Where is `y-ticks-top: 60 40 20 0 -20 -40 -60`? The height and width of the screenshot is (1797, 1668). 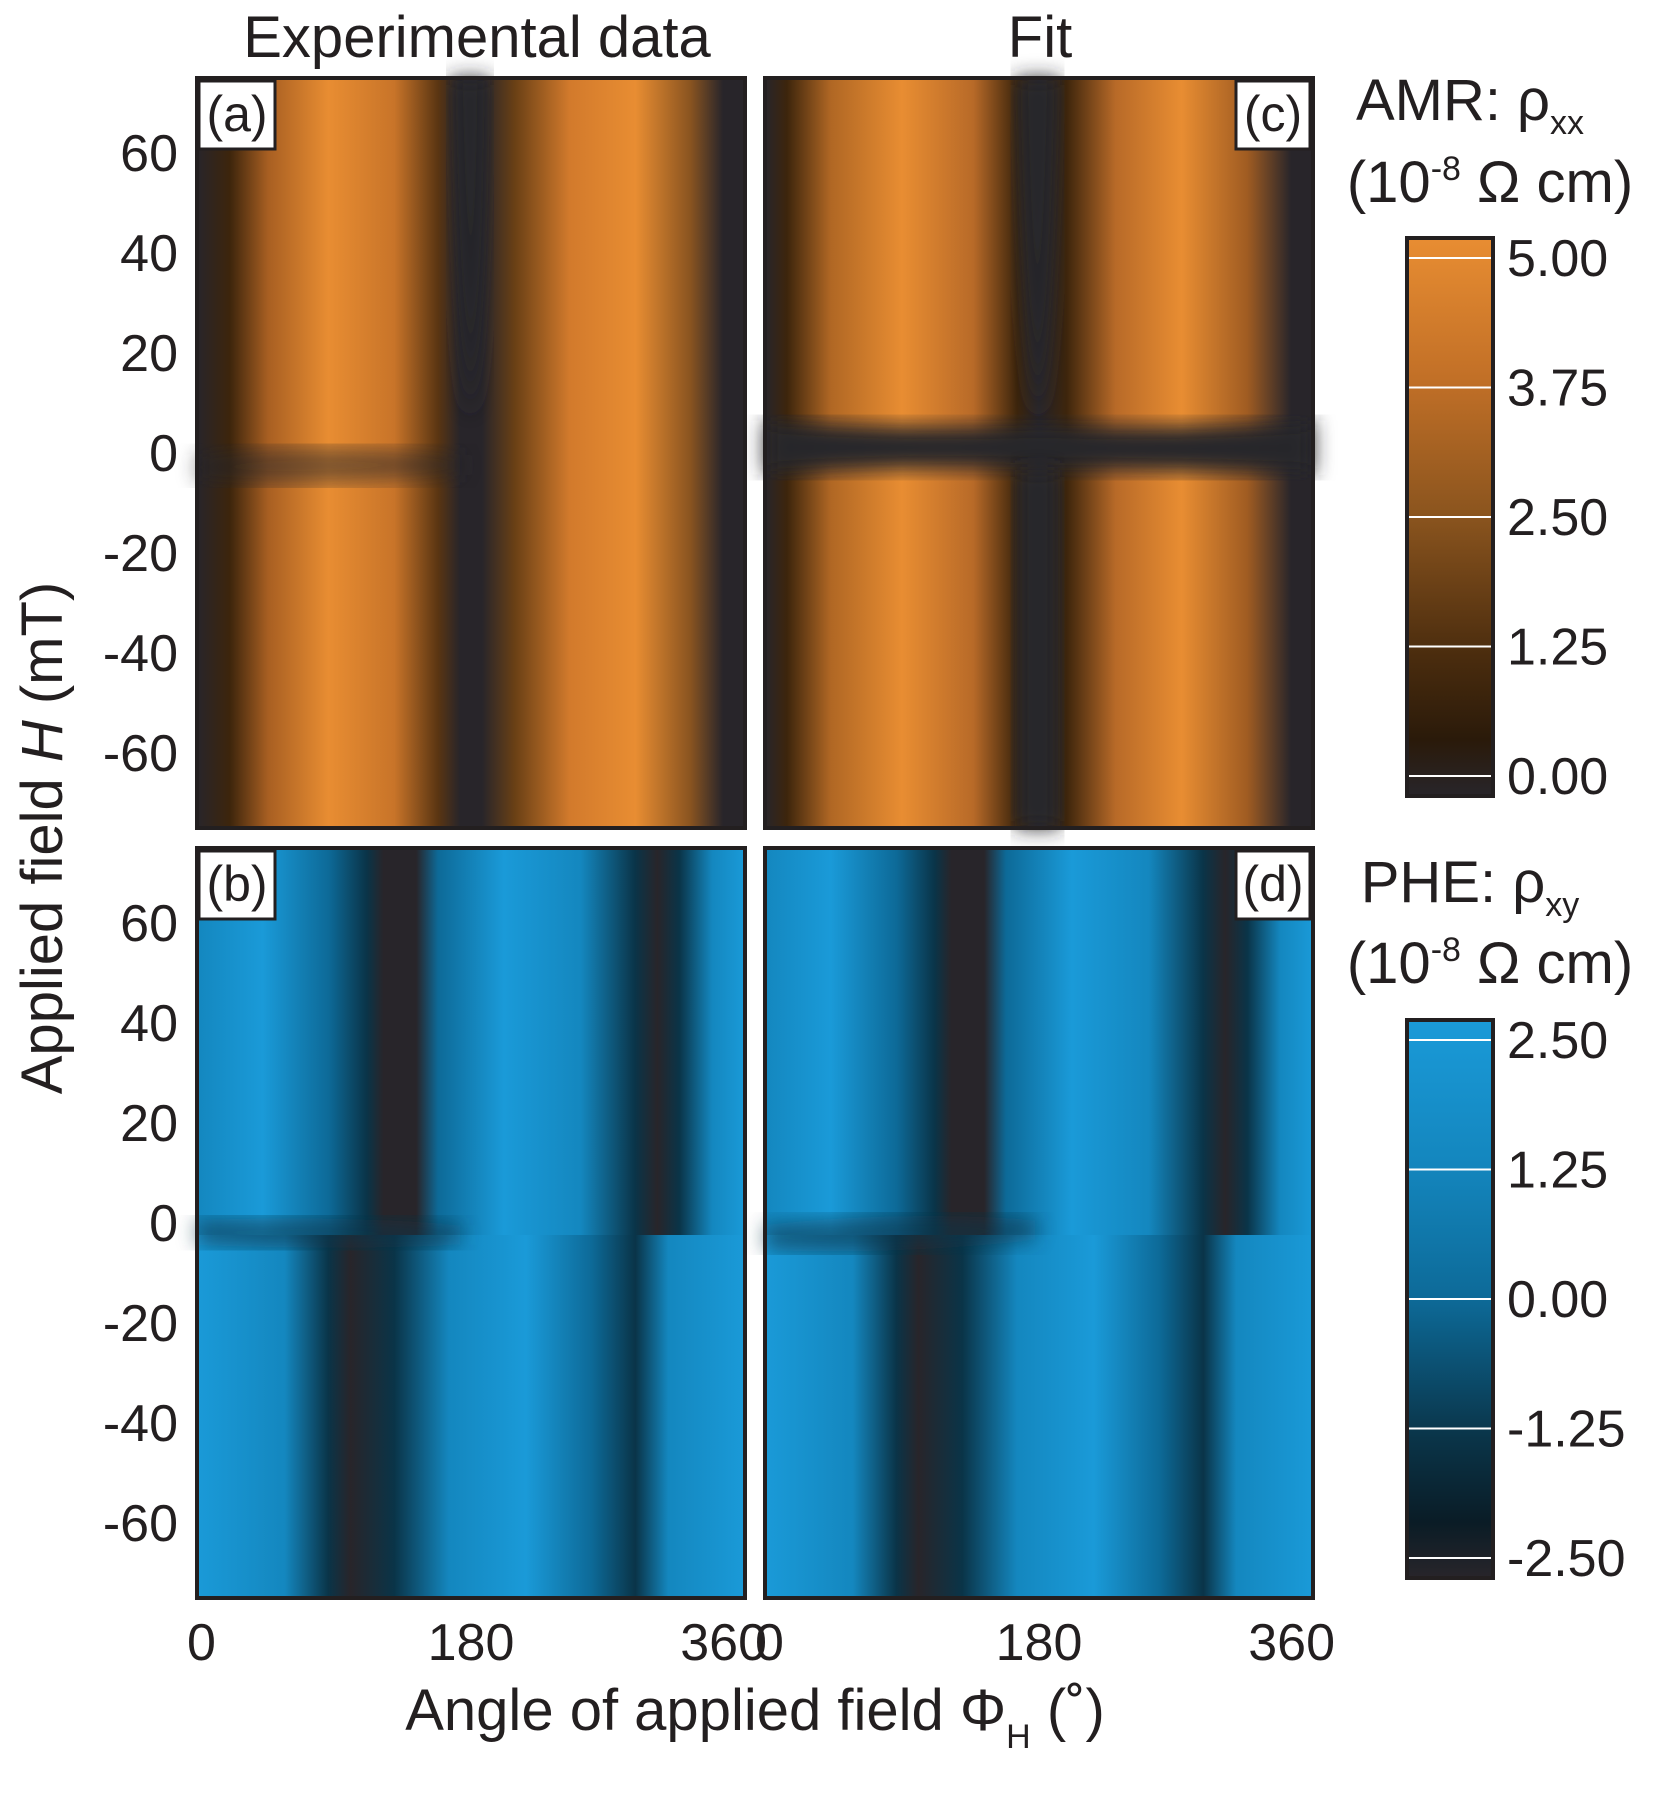
y-ticks-top: 60 40 20 0 -20 -40 -60 is located at coordinates (140, 454).